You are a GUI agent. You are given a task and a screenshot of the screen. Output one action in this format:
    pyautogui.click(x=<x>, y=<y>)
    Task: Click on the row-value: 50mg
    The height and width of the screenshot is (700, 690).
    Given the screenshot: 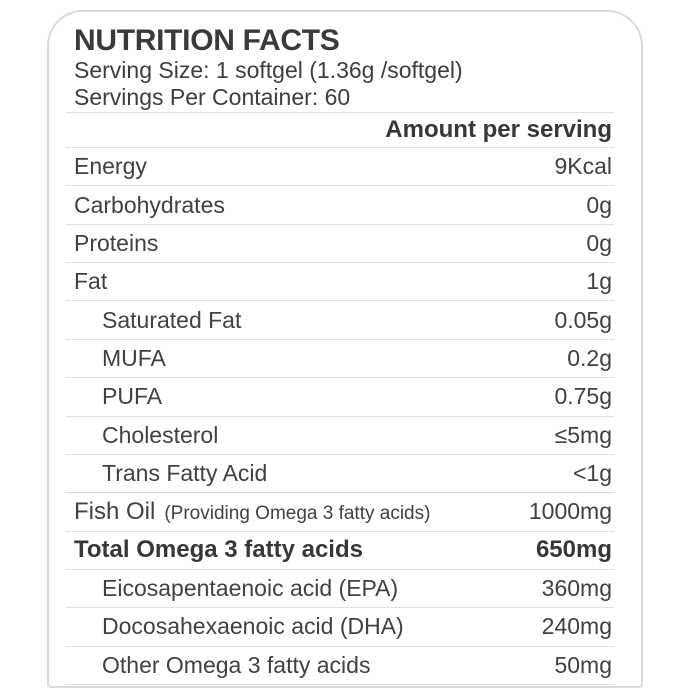 What is the action you would take?
    pyautogui.click(x=583, y=664)
    